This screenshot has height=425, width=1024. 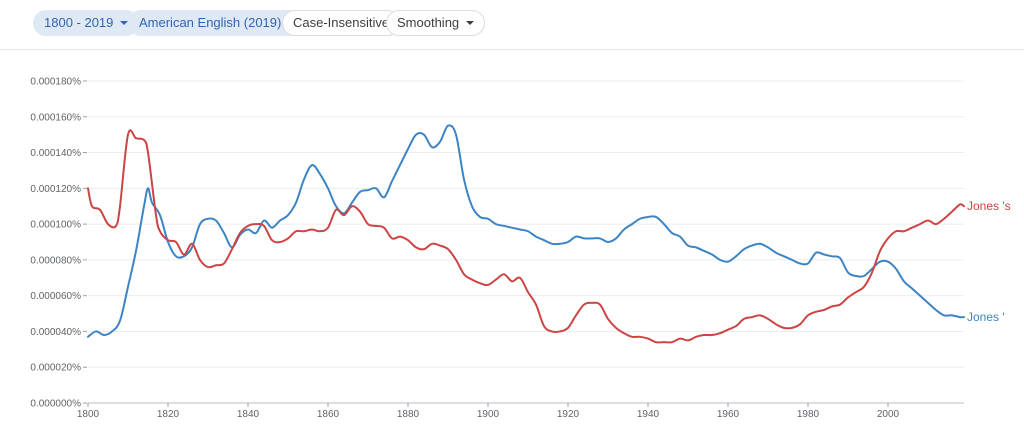 I want to click on x-tick-label: 1820, so click(x=168, y=414).